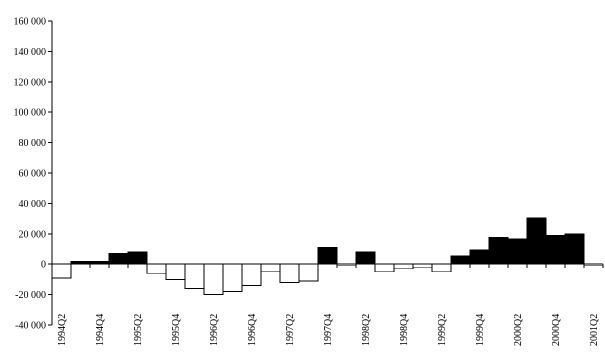 The image size is (605, 352). Describe the element at coordinates (61, 271) in the screenshot. I see `bar-1994Q2` at that location.